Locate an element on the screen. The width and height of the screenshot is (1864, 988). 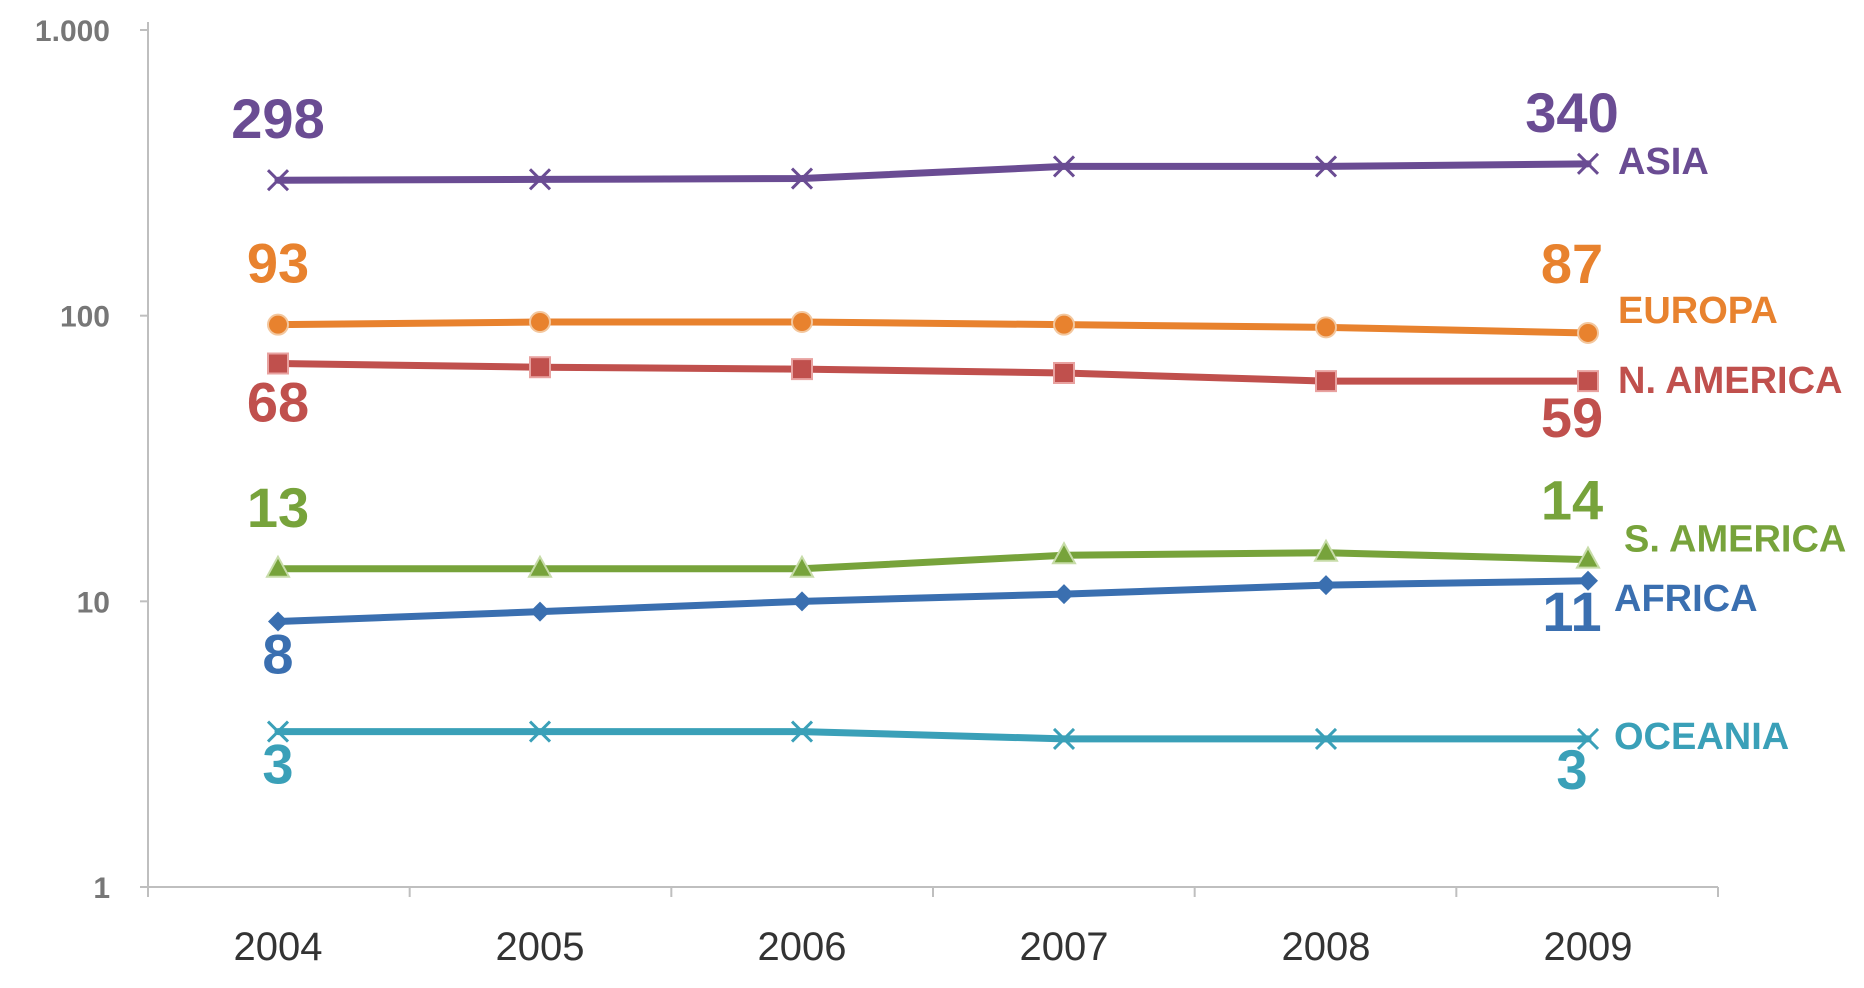
series-n-america is located at coordinates (933, 372).